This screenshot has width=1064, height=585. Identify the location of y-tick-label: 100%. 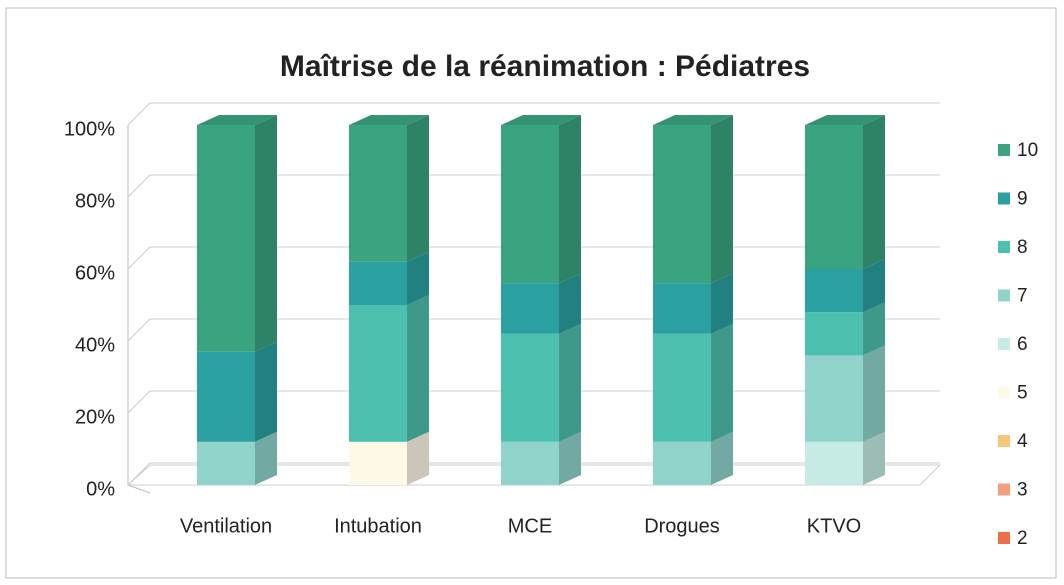
(89, 129).